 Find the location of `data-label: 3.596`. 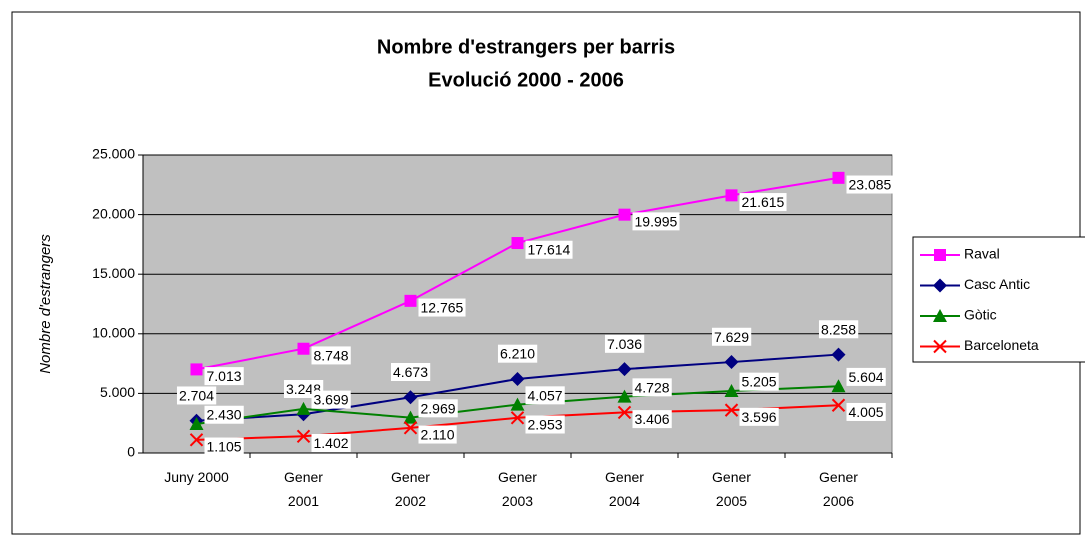

data-label: 3.596 is located at coordinates (759, 417).